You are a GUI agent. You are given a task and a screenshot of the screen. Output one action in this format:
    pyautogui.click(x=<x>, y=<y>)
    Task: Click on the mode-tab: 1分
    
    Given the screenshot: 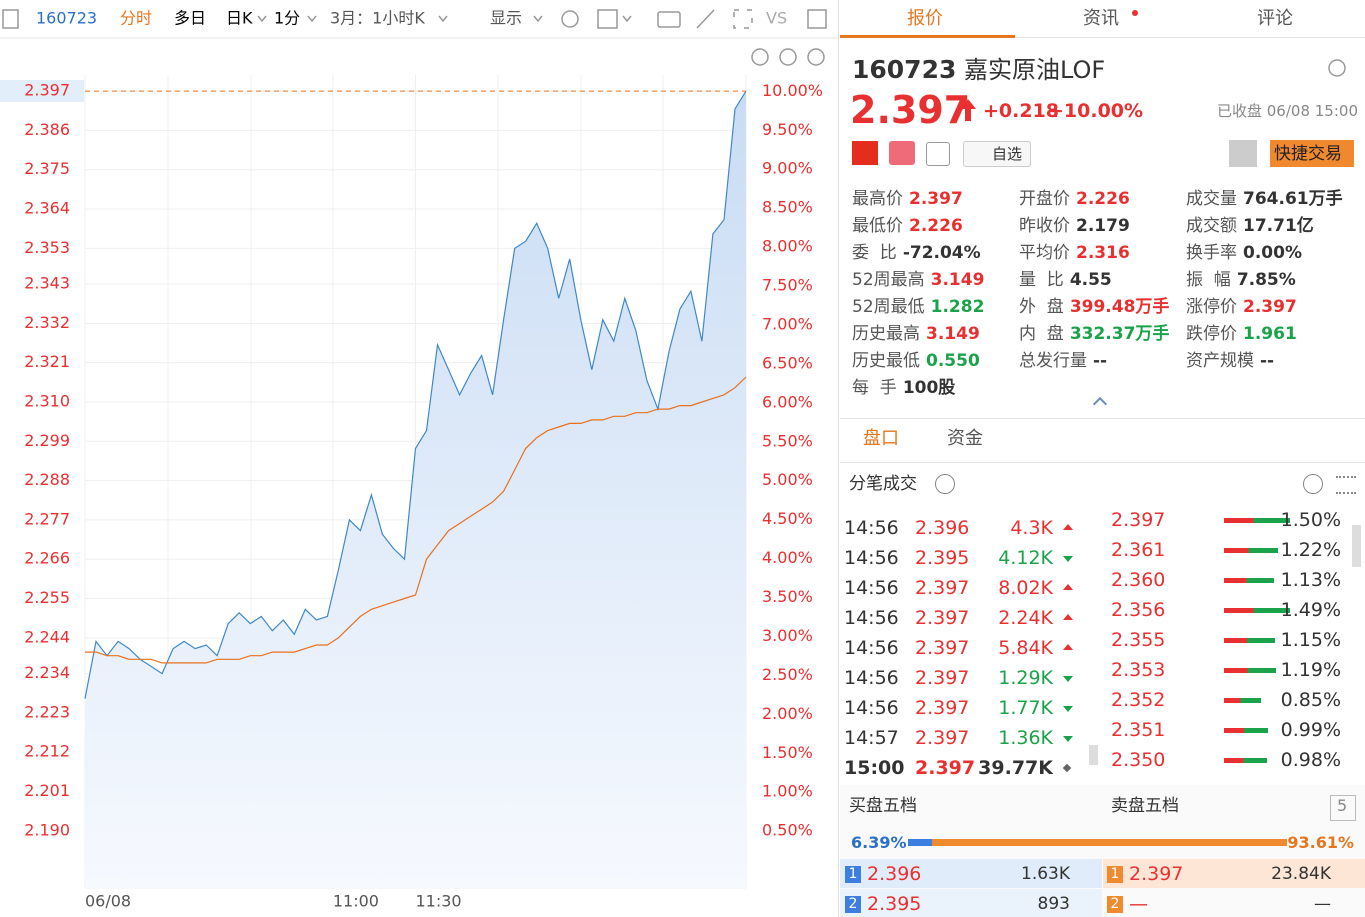 What is the action you would take?
    pyautogui.click(x=287, y=18)
    